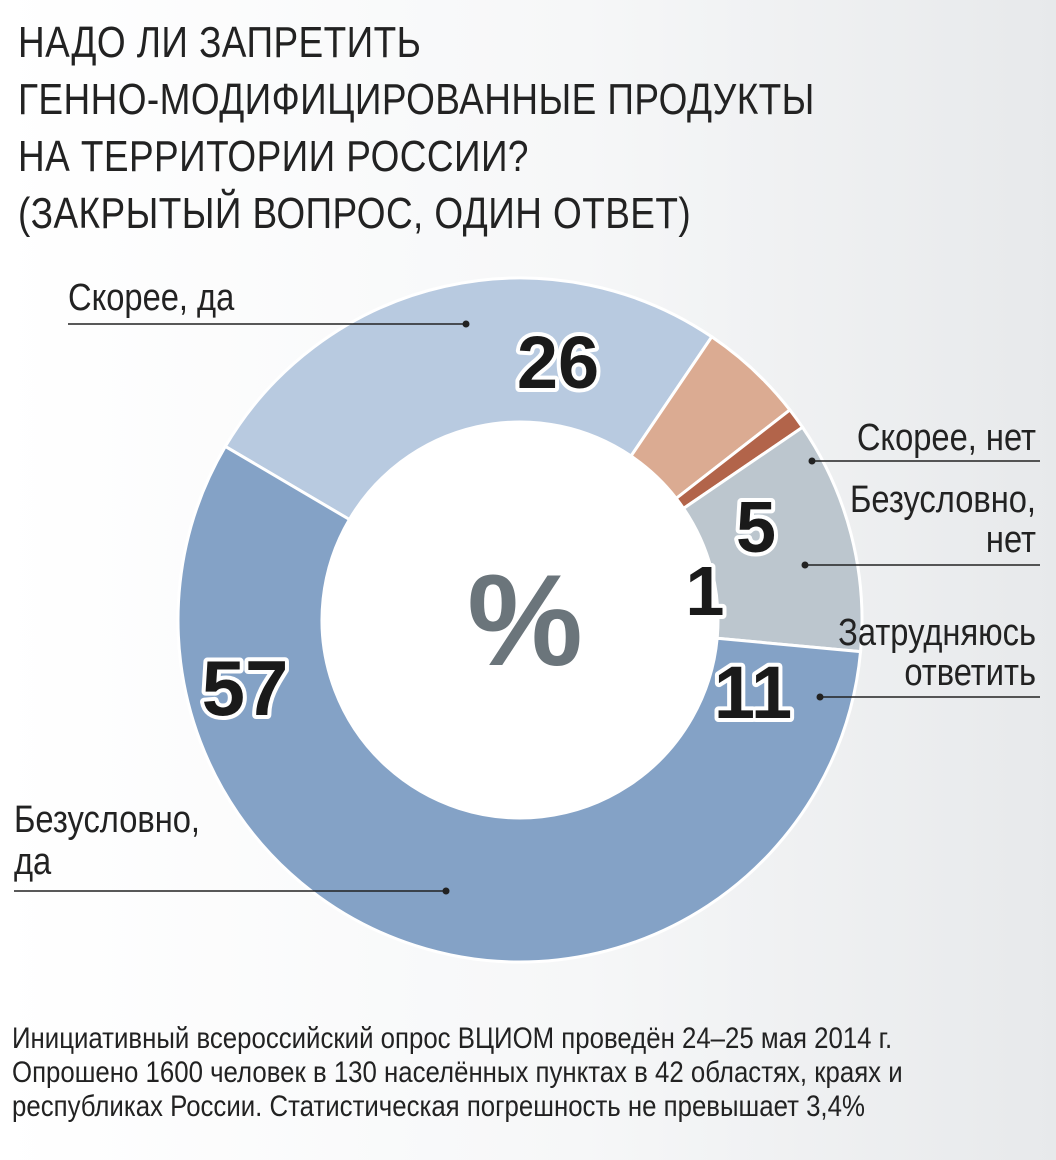 This screenshot has height=1160, width=1056. What do you see at coordinates (220, 42) in the screenshot?
I see `title-line-1: НАДО ЛИ ЗАПРЕТИТЬ` at bounding box center [220, 42].